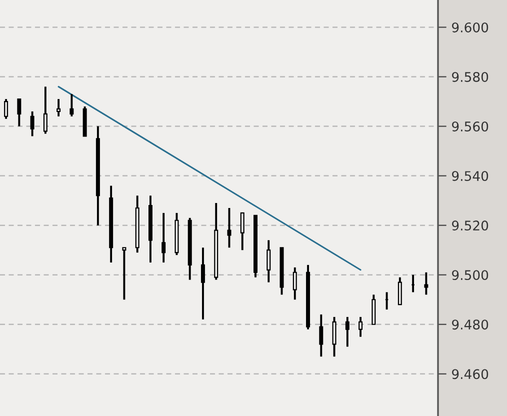 The height and width of the screenshot is (416, 507). I want to click on y-tick-label: 9.560, so click(470, 127).